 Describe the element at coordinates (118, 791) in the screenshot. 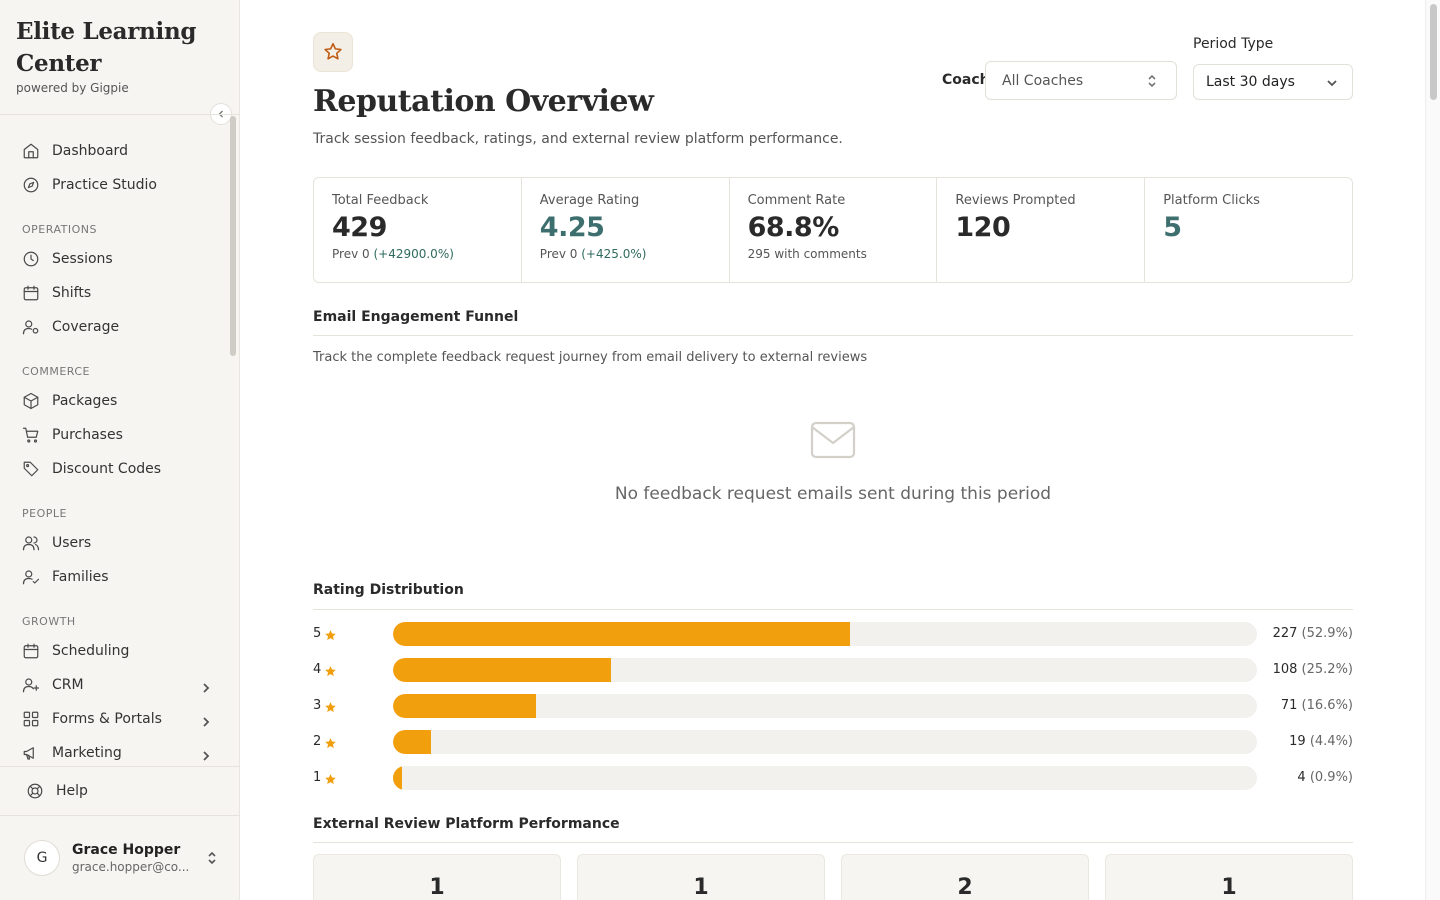

I see `help-button: Help` at that location.